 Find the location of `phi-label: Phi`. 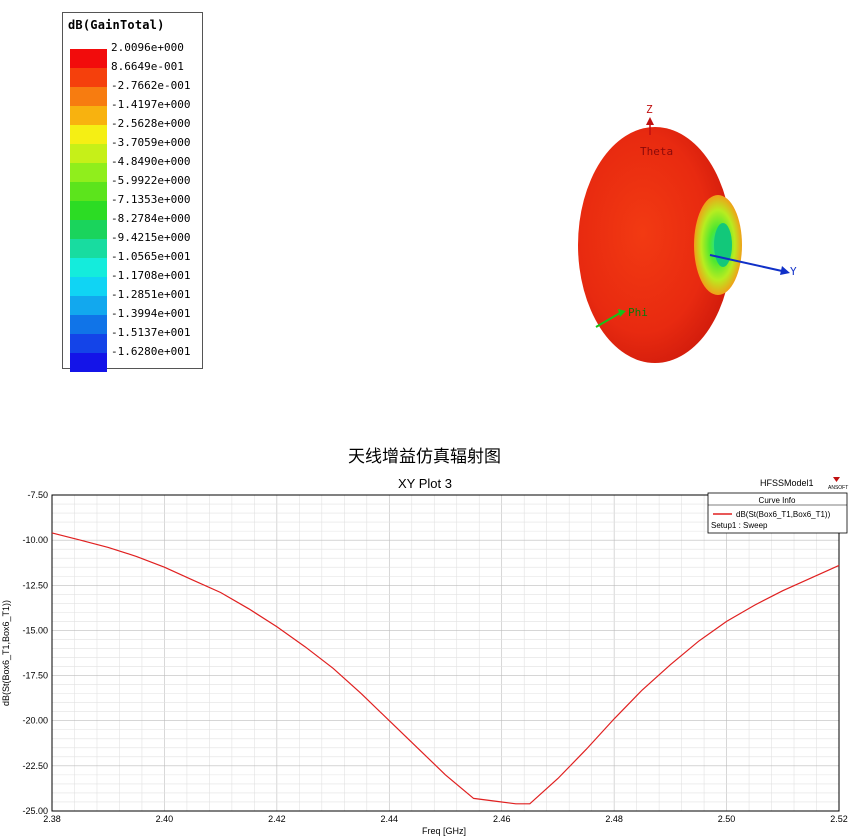

phi-label: Phi is located at coordinates (638, 312).